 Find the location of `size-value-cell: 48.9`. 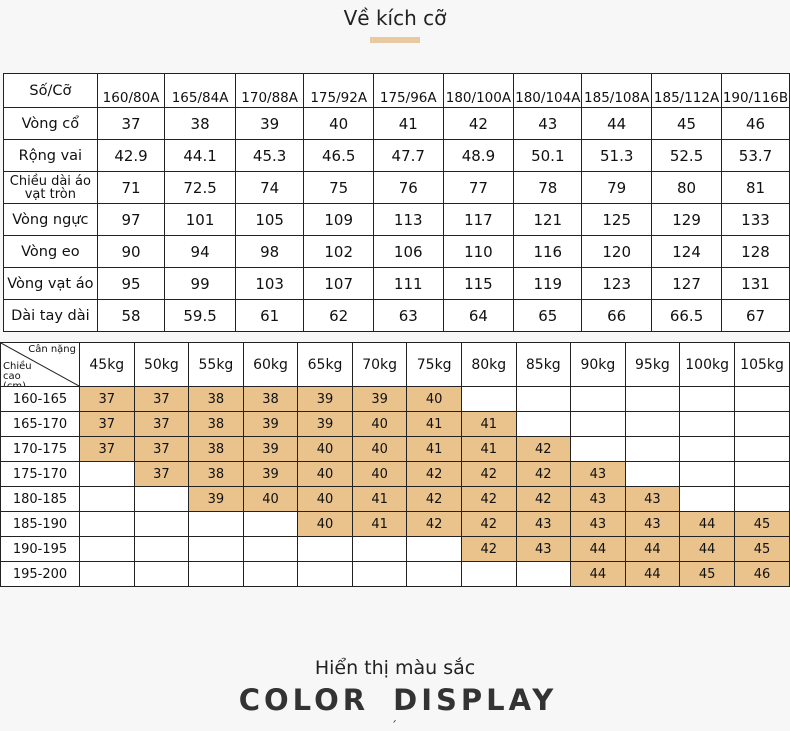

size-value-cell: 48.9 is located at coordinates (478, 155).